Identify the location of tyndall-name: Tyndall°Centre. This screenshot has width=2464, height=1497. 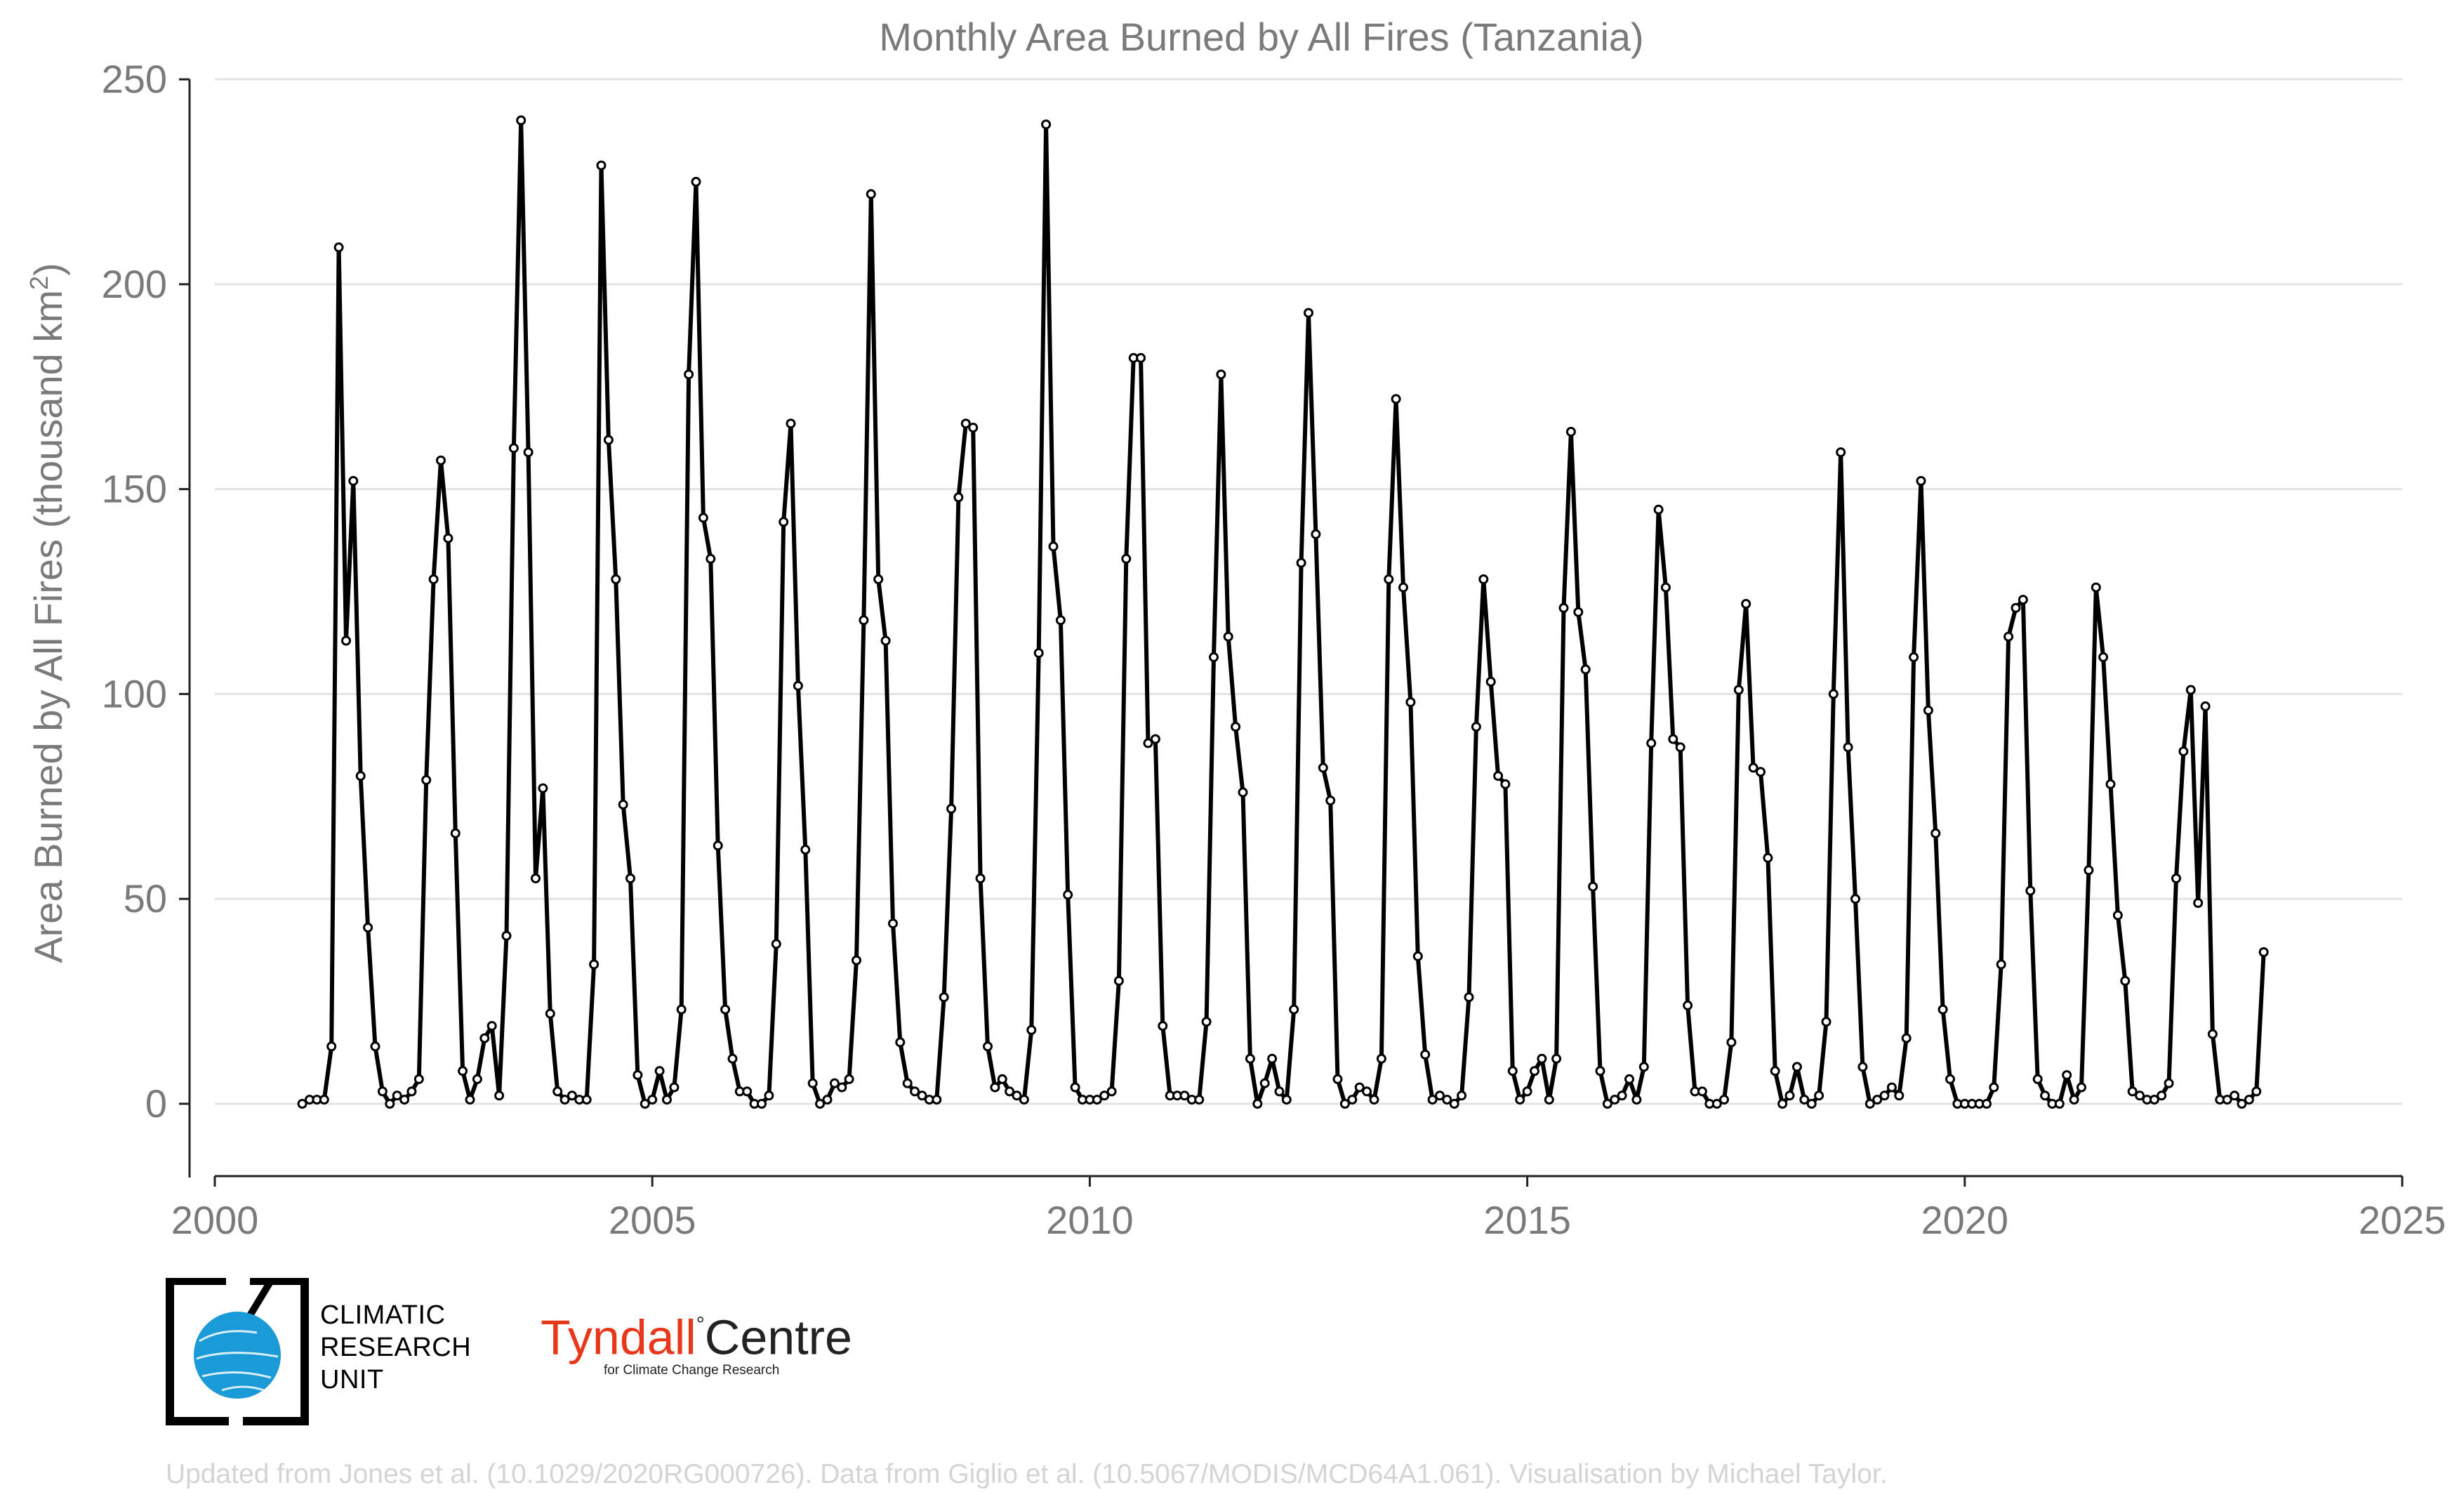
(696, 1337).